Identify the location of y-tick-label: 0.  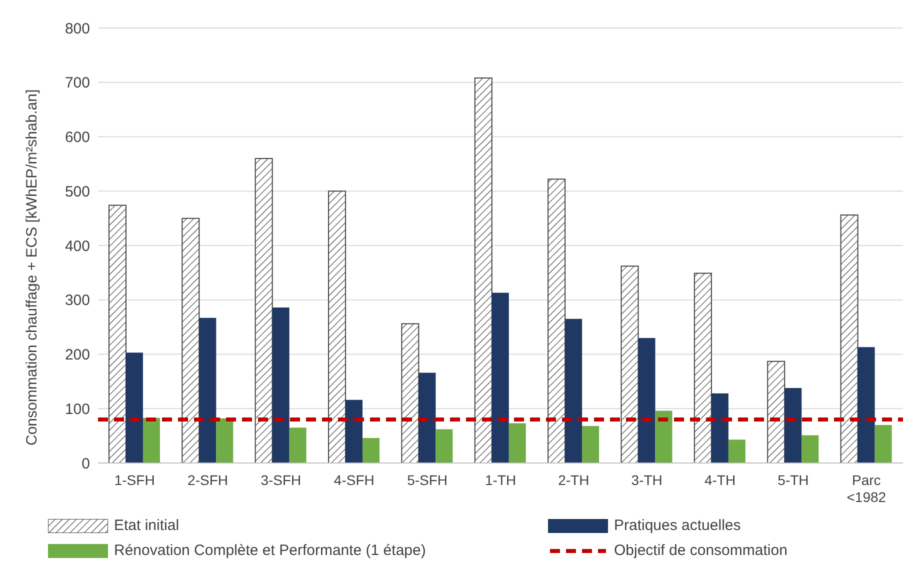
(86, 463).